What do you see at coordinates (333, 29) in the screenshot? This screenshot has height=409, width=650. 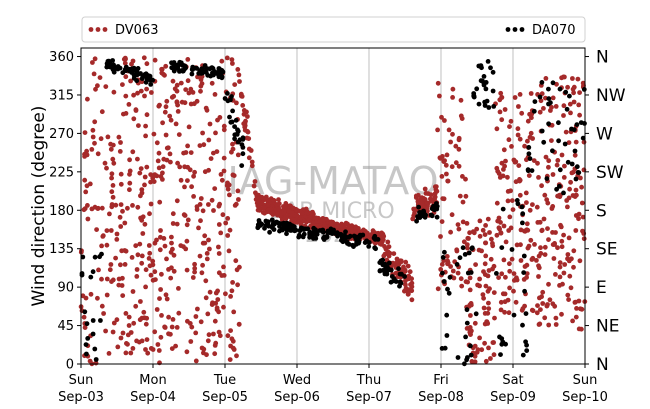 I see `legend-frame` at bounding box center [333, 29].